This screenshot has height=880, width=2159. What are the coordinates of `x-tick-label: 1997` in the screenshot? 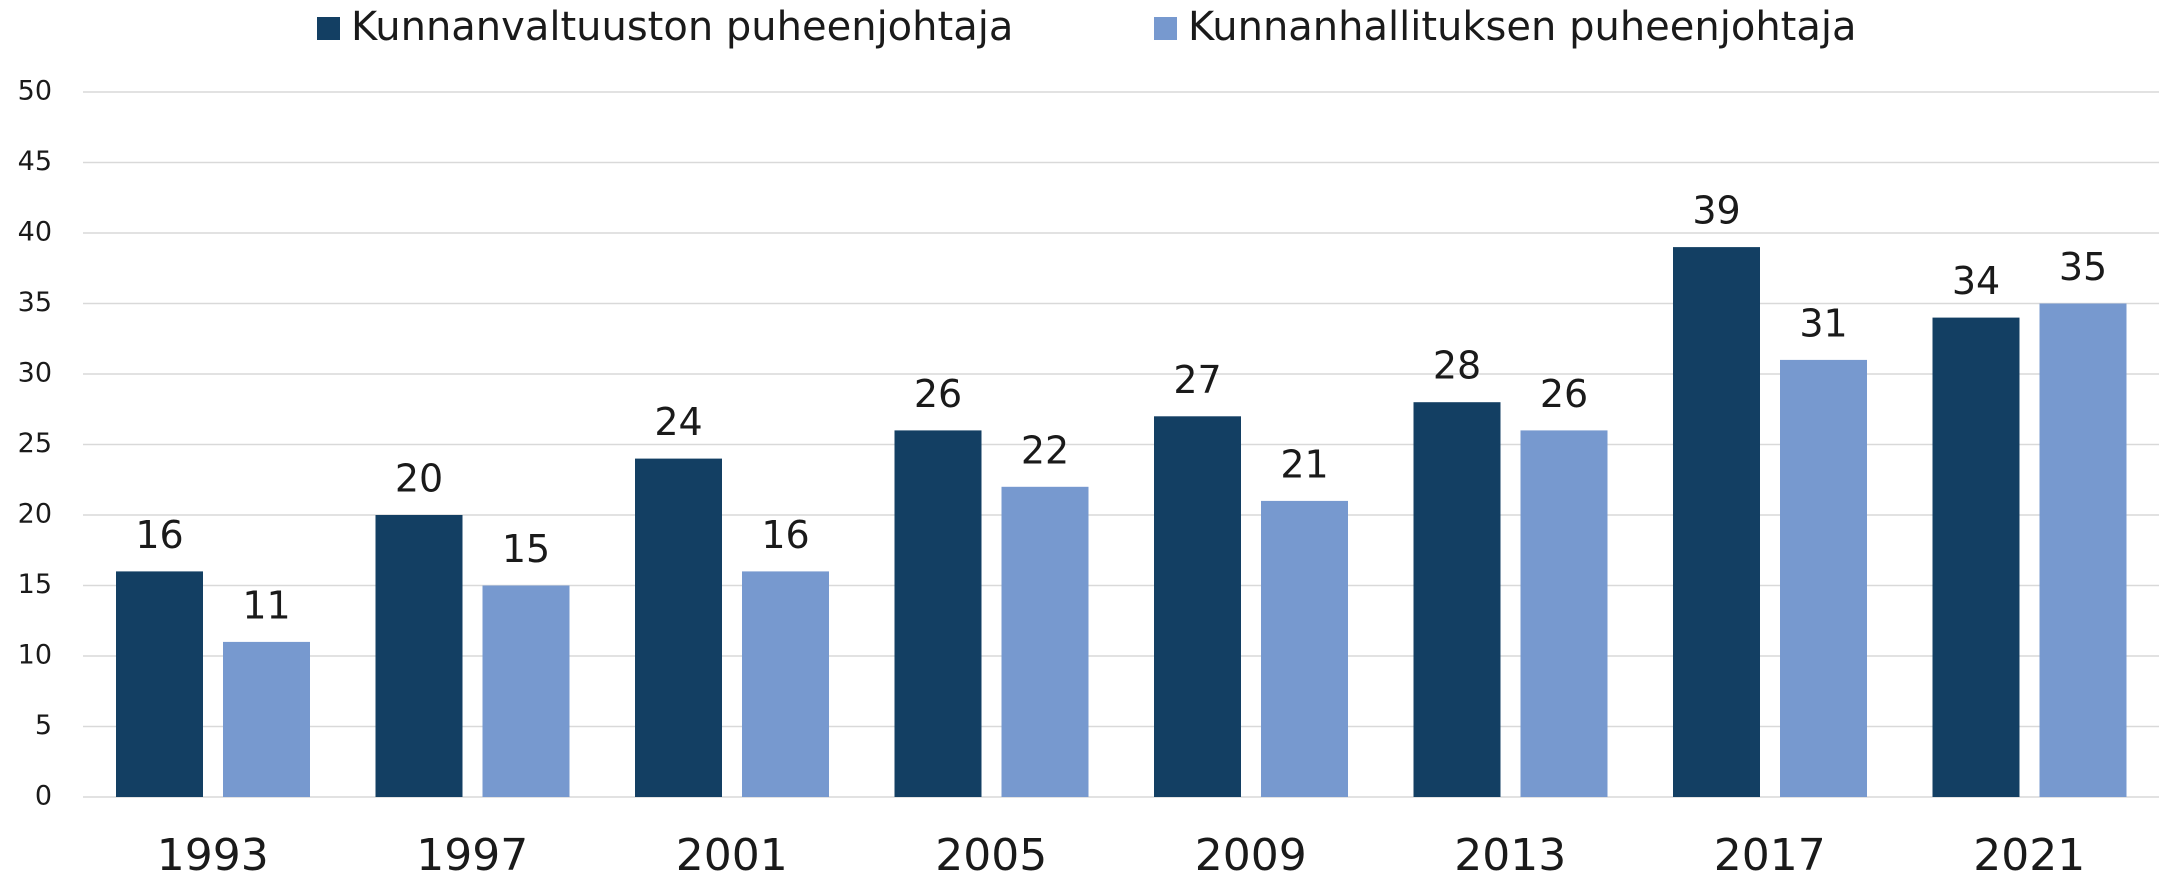 It's located at (472, 855).